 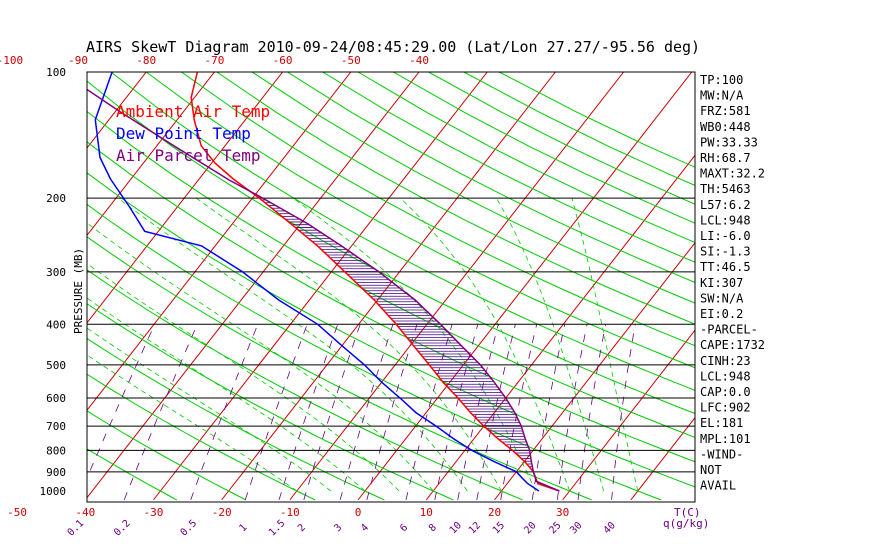 What do you see at coordinates (404, 528) in the screenshot?
I see `mixing-ratio-tick-label: 6` at bounding box center [404, 528].